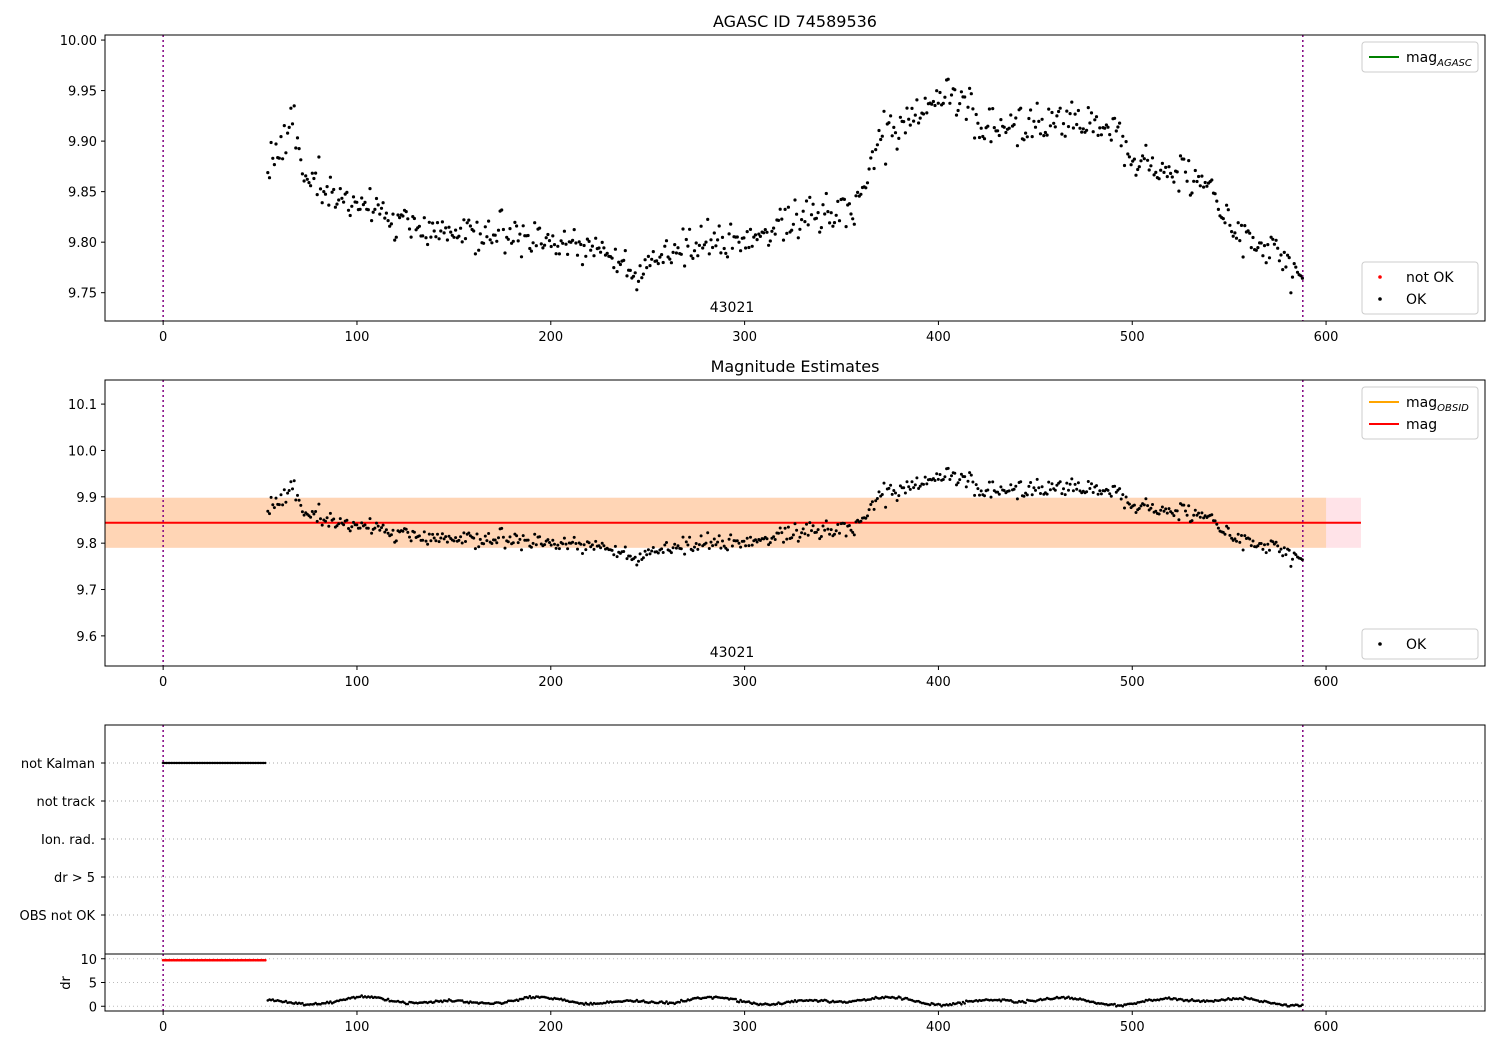  I want to click on y-tick-label: 9.8, so click(86, 544).